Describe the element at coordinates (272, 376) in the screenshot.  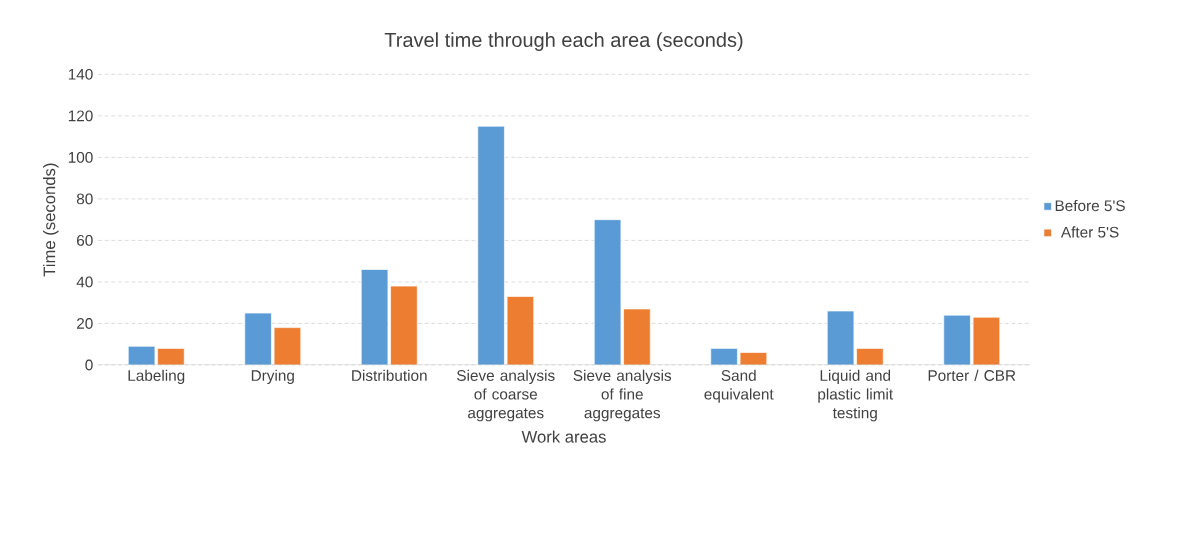
I see `x-tick-label: Drying` at that location.